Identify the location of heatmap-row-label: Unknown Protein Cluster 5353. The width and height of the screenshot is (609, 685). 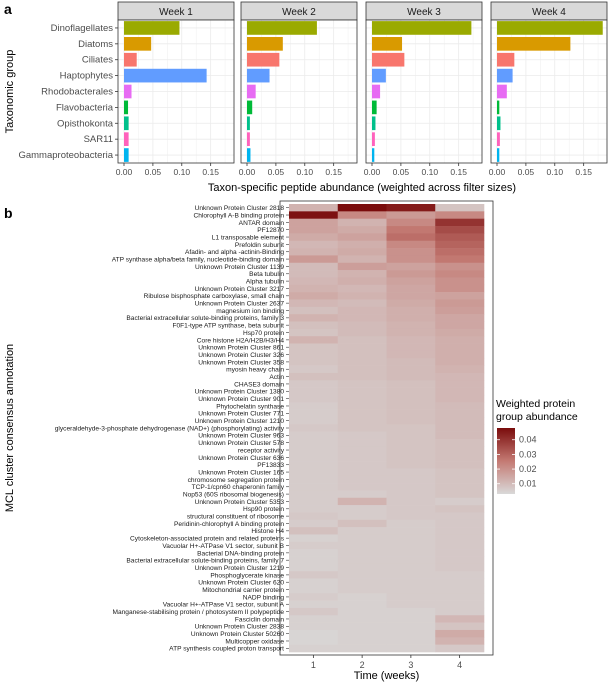
(240, 502).